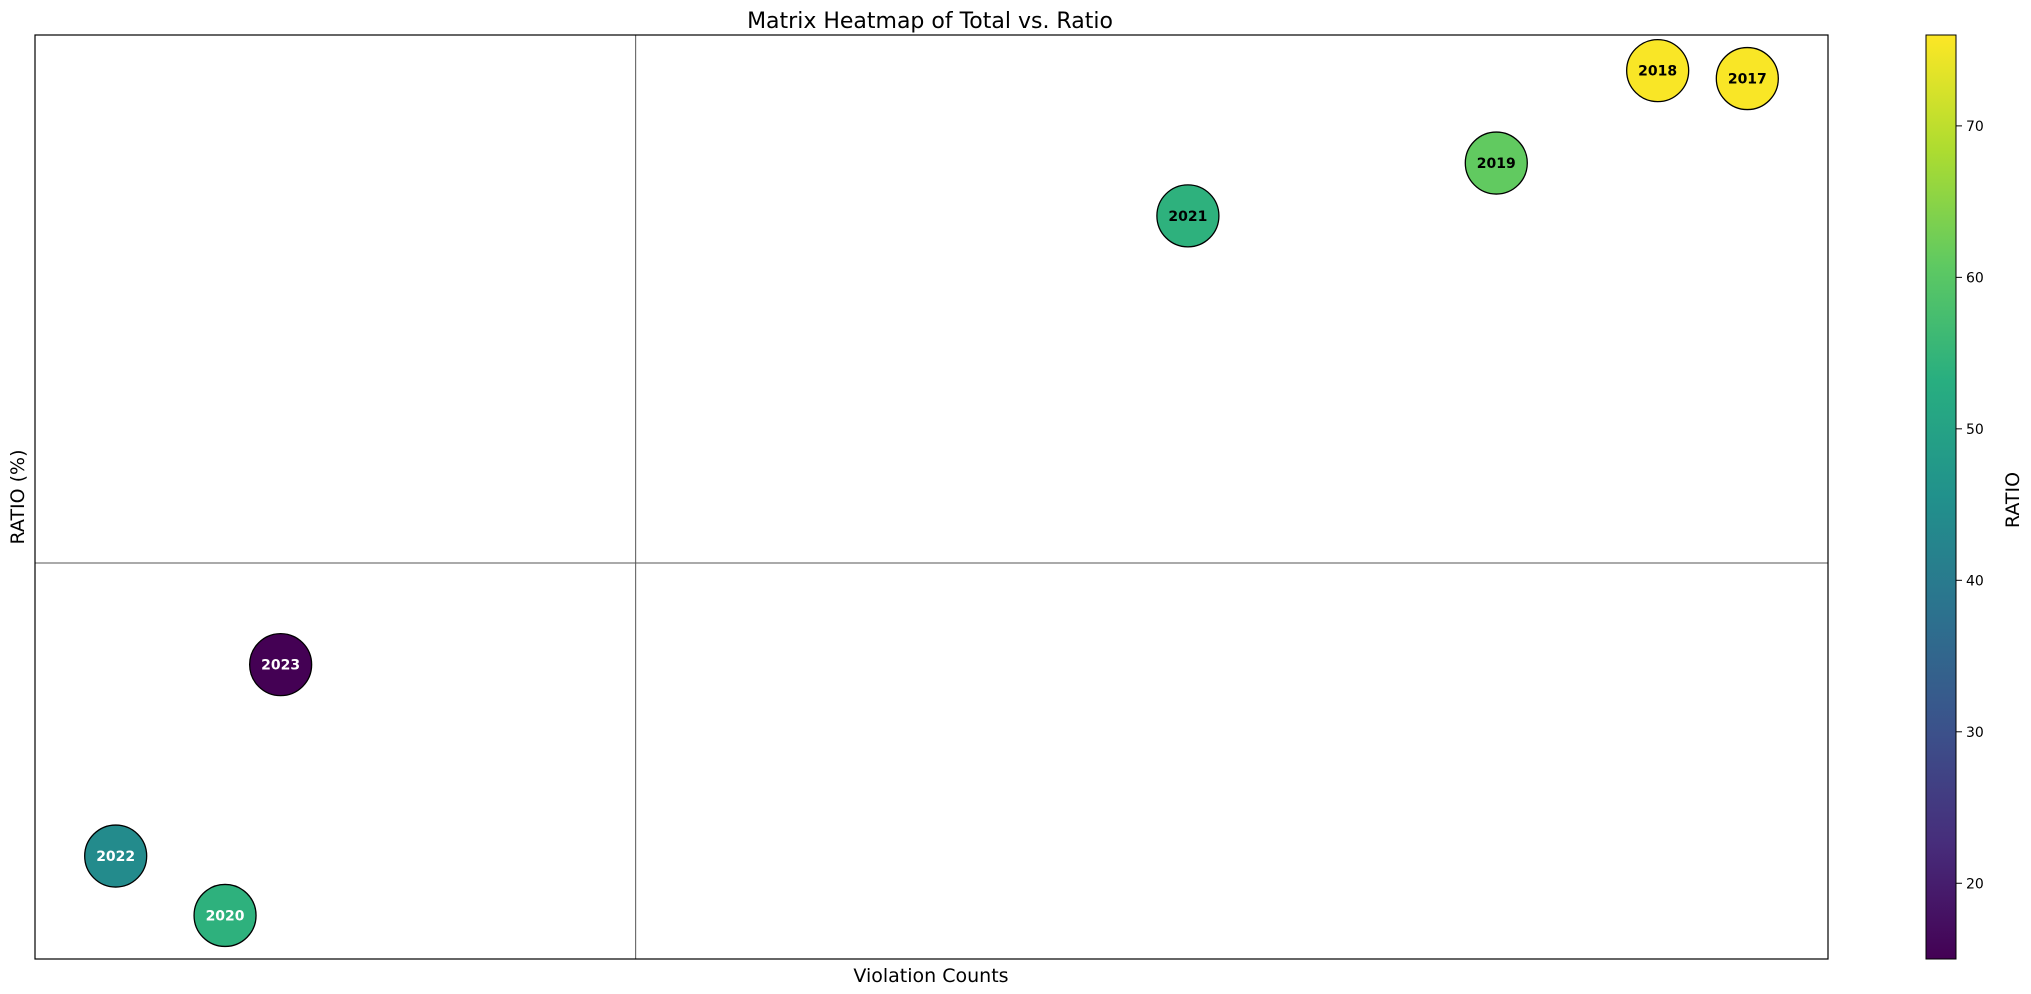 The image size is (2031, 994). Describe the element at coordinates (1941, 497) in the screenshot. I see `colorbar-gradient` at that location.